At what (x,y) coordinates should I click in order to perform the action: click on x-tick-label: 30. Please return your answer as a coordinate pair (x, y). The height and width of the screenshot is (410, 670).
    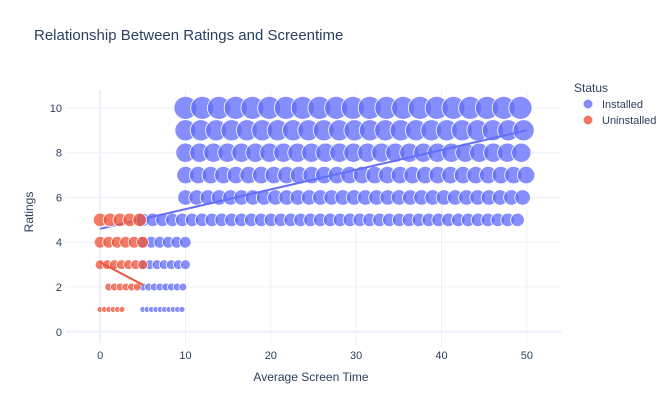
    Looking at the image, I should click on (356, 356).